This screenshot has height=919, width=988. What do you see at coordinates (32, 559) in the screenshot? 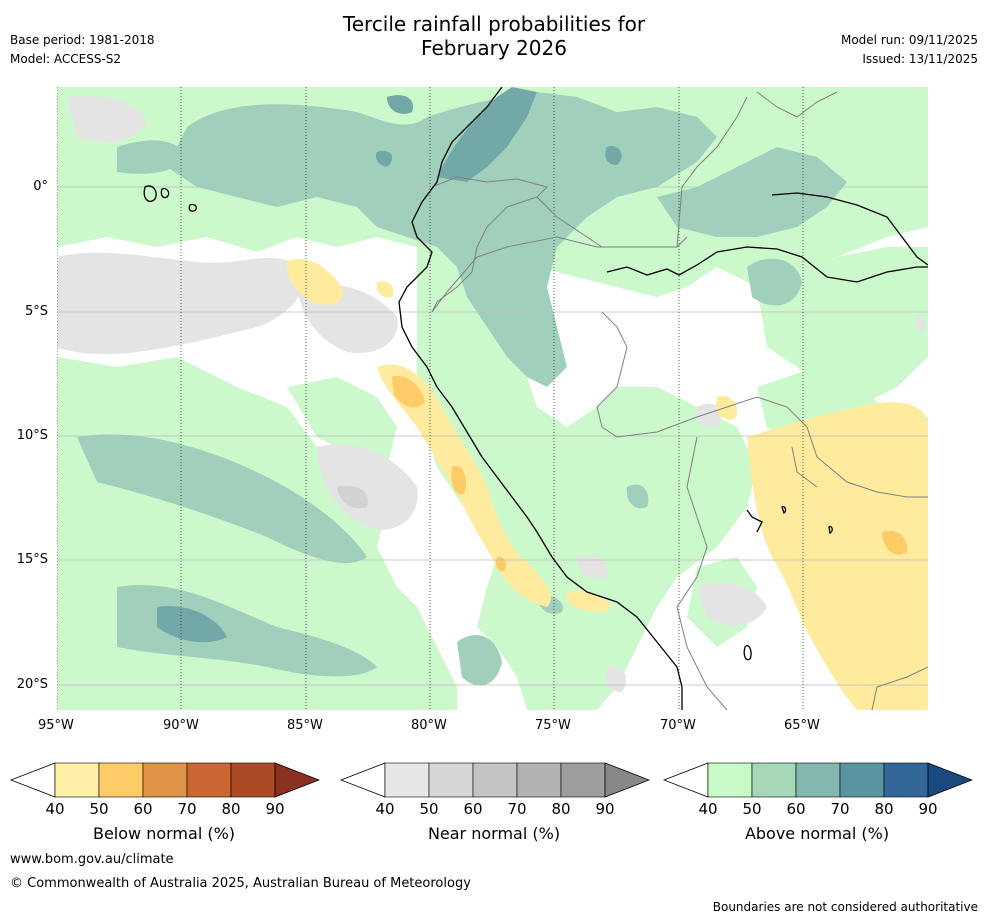
I see `y-tick-15s: 15°S` at bounding box center [32, 559].